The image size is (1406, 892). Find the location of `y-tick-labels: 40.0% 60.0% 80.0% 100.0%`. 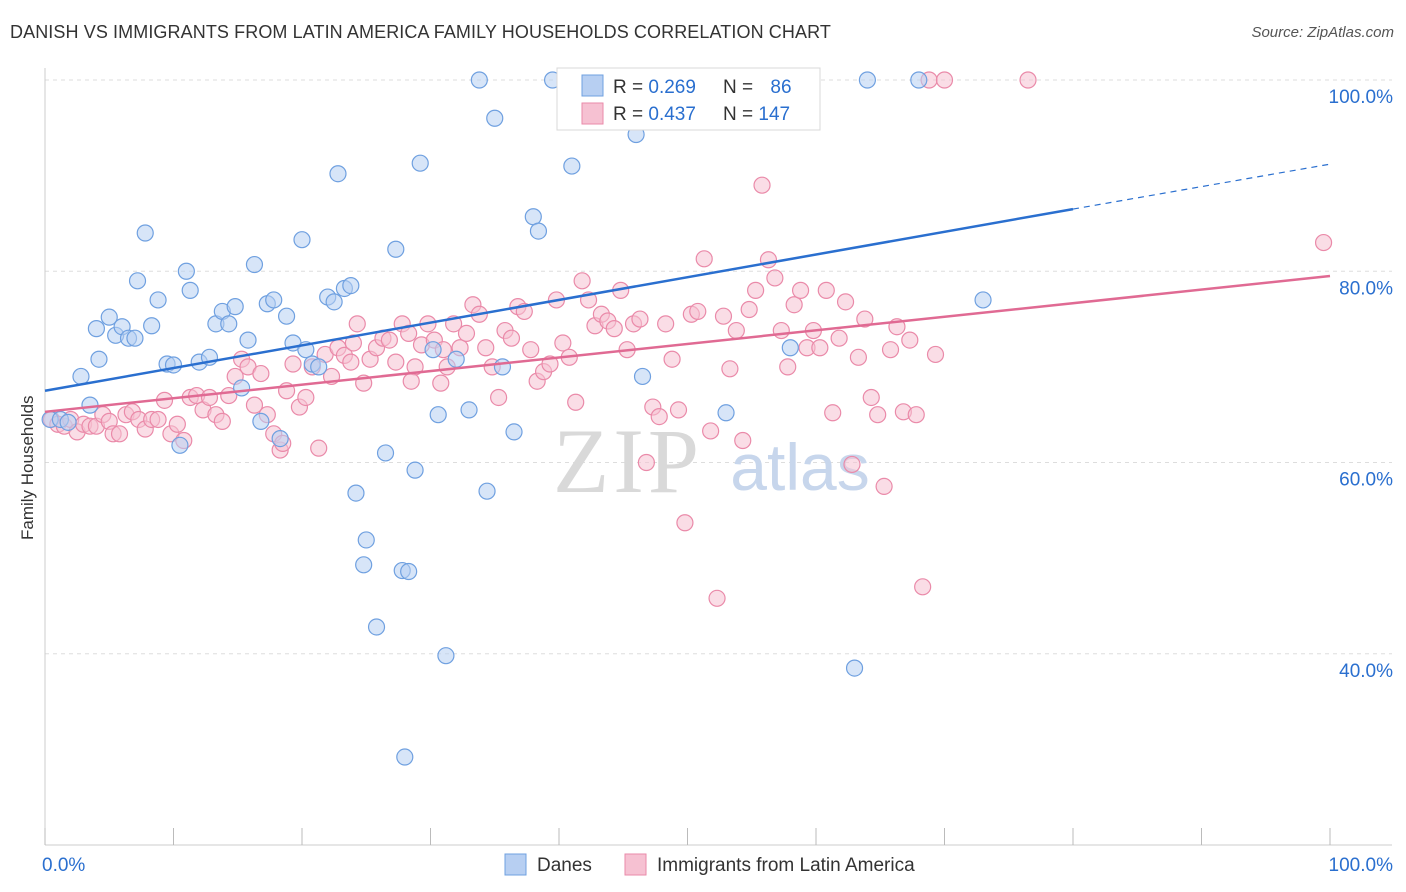

y-tick-labels: 40.0% 60.0% 80.0% 100.0% is located at coordinates (1361, 384).